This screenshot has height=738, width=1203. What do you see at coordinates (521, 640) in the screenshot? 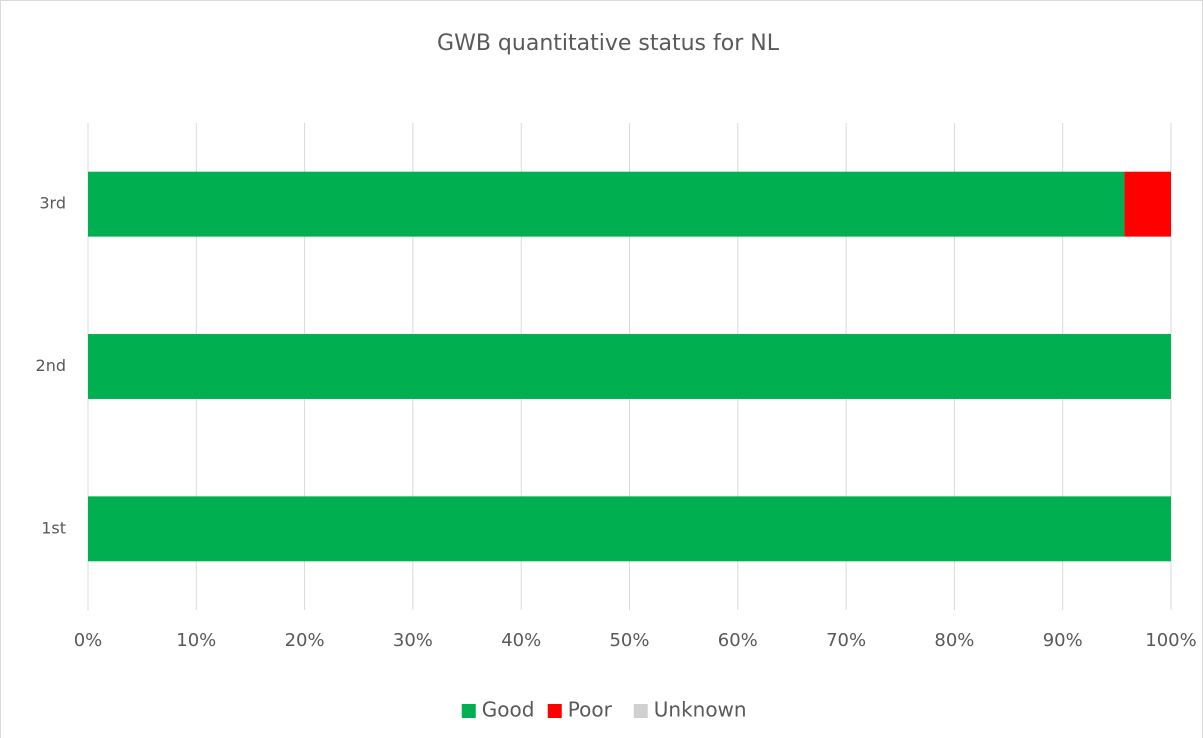
I see `x-tick-label: 40%` at bounding box center [521, 640].